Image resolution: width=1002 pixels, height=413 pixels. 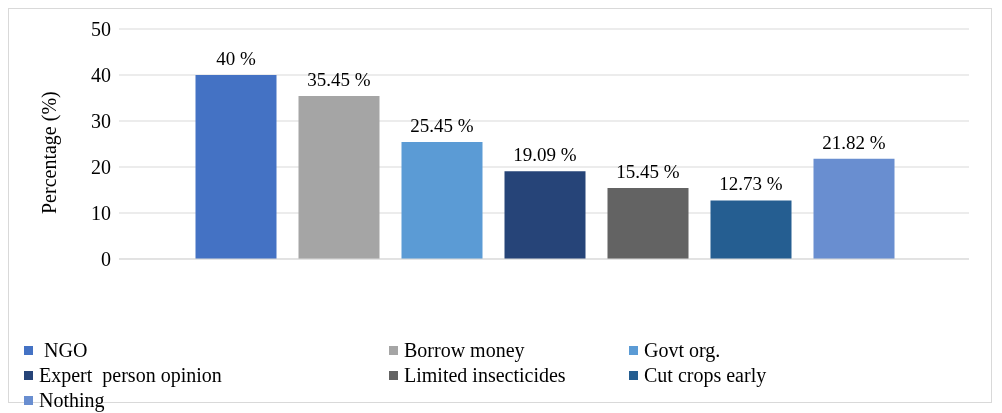 I want to click on legend-label: NGO, so click(x=65, y=350).